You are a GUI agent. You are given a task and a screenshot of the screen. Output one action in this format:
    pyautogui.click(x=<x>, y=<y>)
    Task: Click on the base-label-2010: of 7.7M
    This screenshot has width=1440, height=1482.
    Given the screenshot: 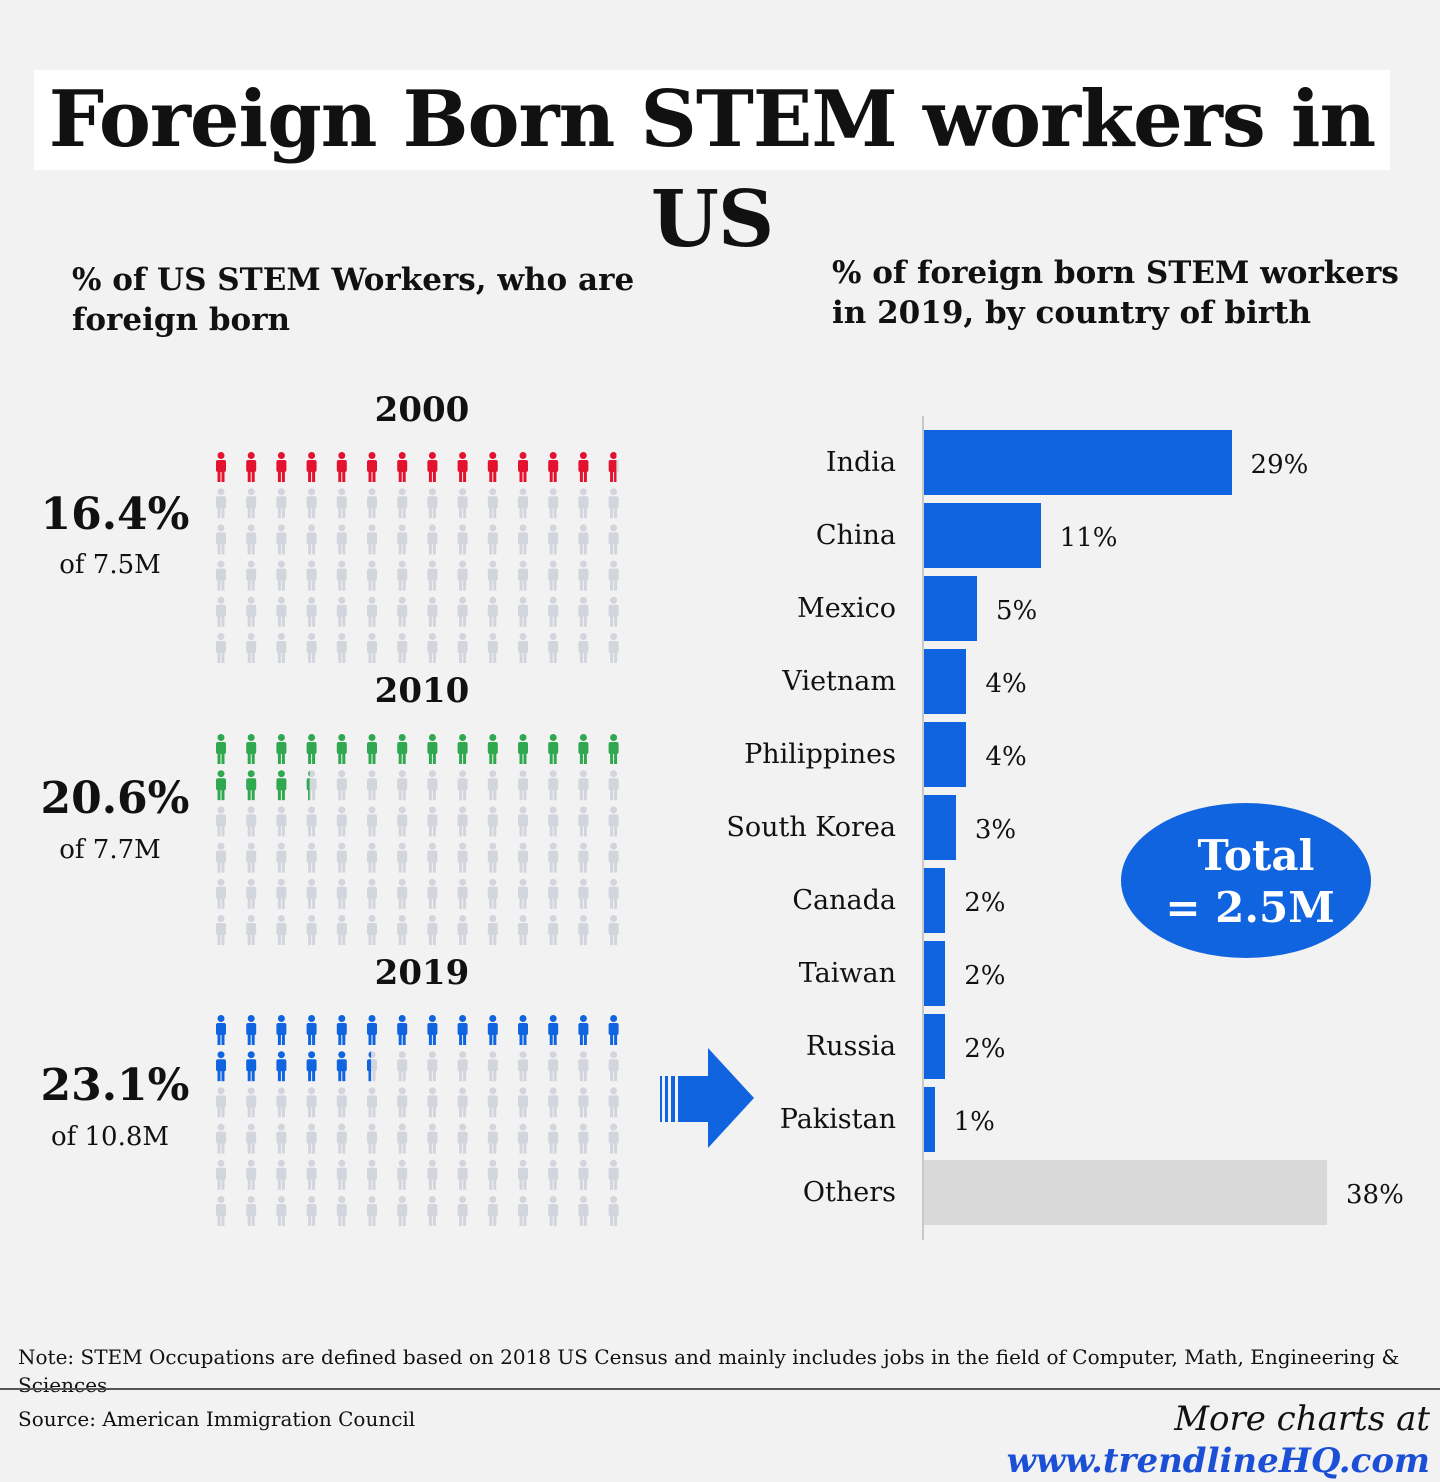 What is the action you would take?
    pyautogui.click(x=110, y=850)
    